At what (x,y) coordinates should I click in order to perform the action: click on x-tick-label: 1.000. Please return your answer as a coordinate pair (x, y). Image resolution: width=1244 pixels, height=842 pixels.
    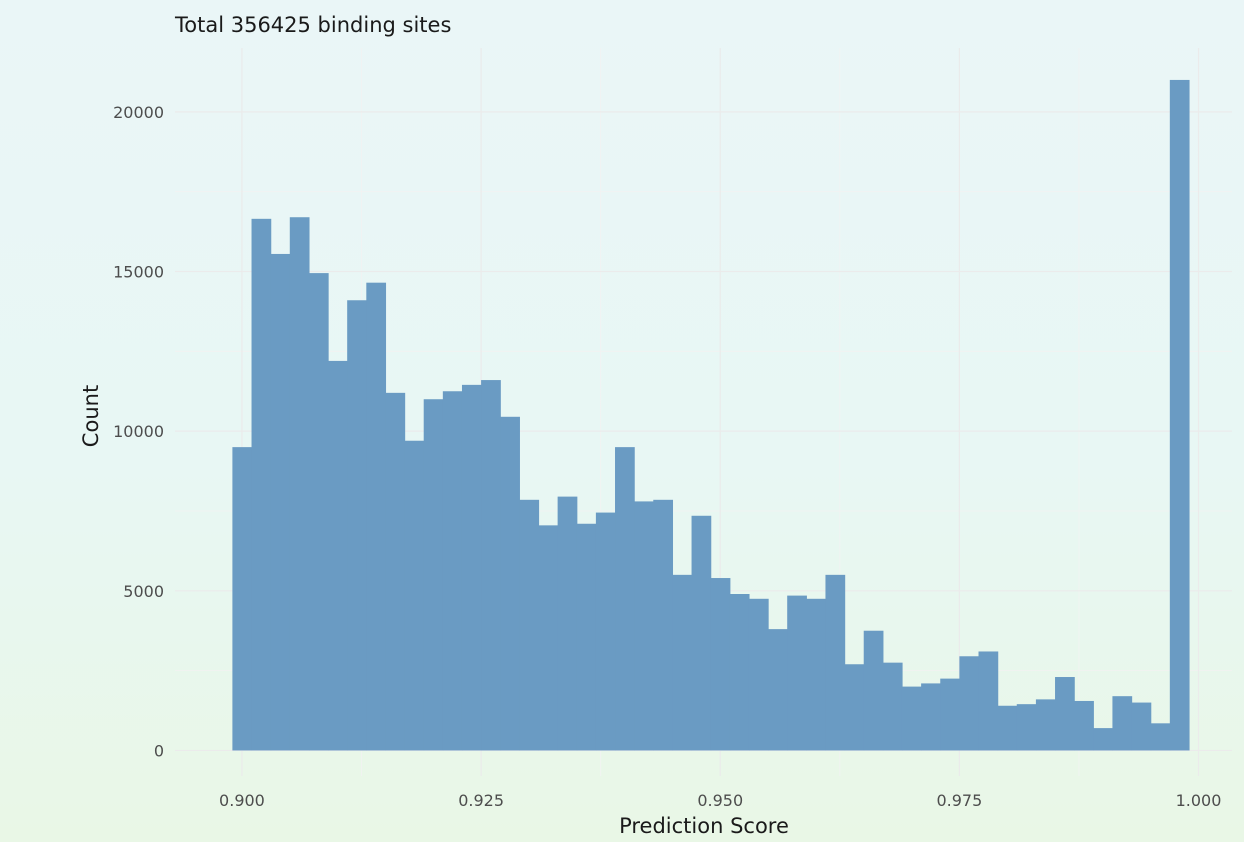
    Looking at the image, I should click on (1199, 800).